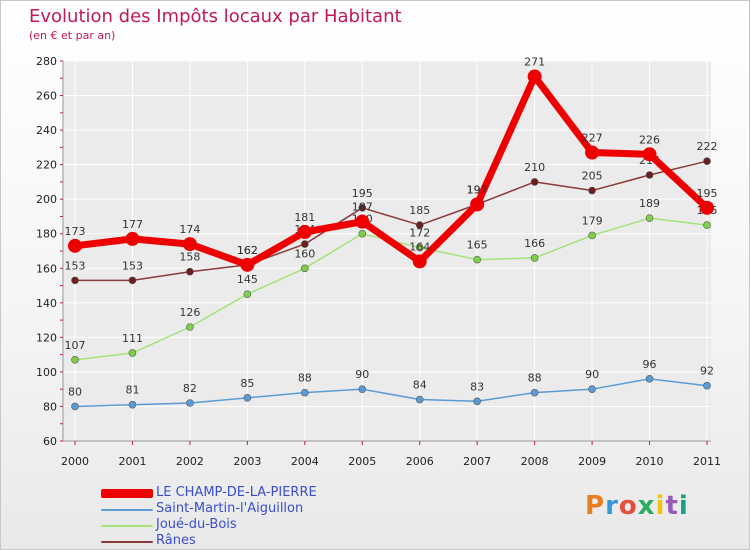 The height and width of the screenshot is (550, 750). What do you see at coordinates (595, 506) in the screenshot?
I see `logo-letter: P` at bounding box center [595, 506].